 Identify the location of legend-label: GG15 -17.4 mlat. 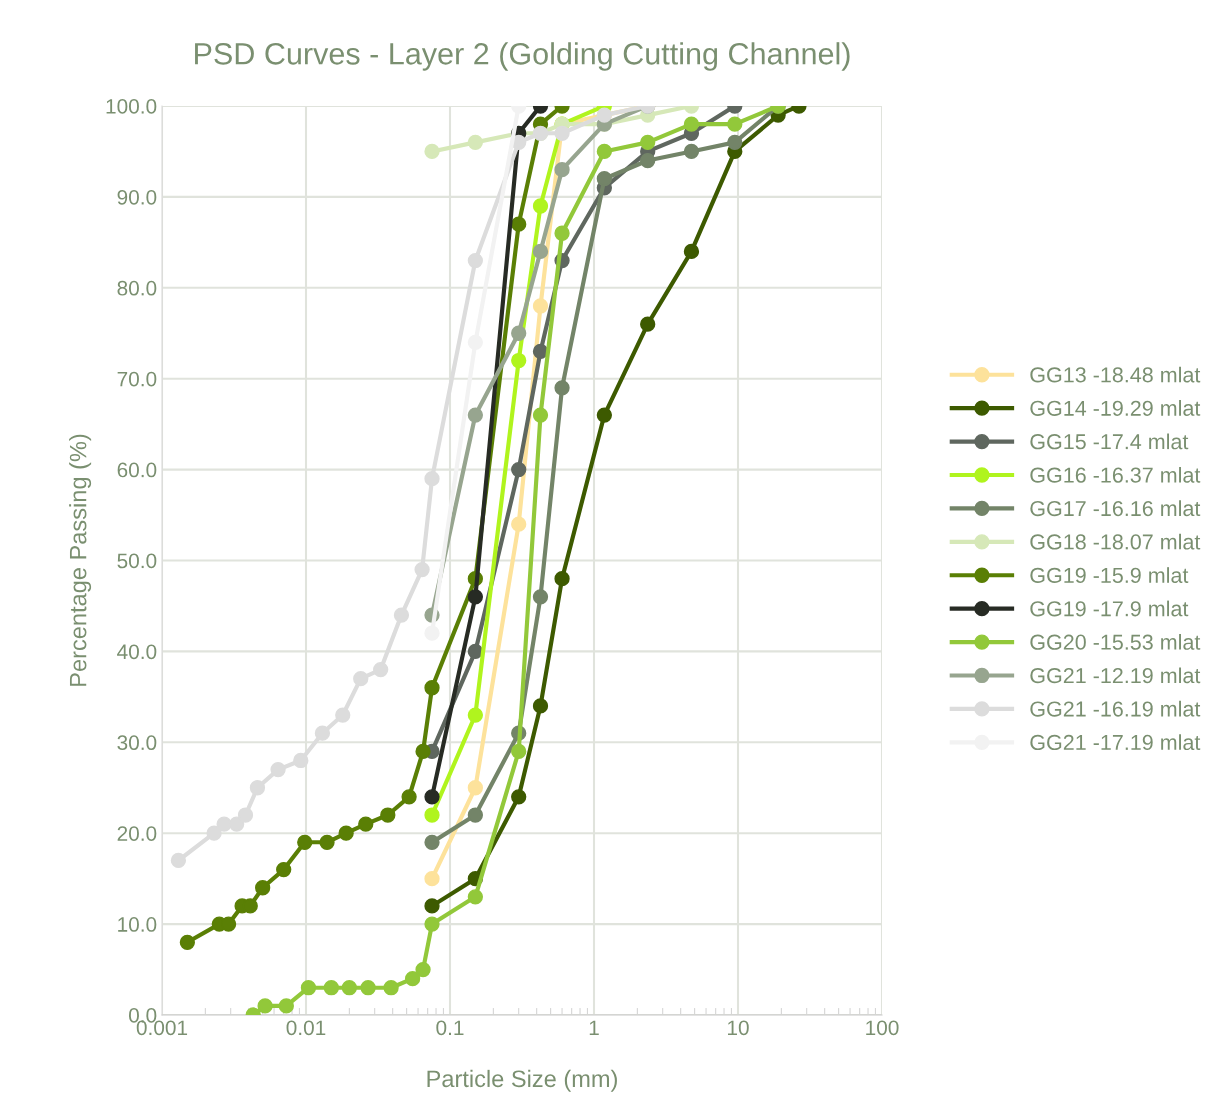
(1109, 441).